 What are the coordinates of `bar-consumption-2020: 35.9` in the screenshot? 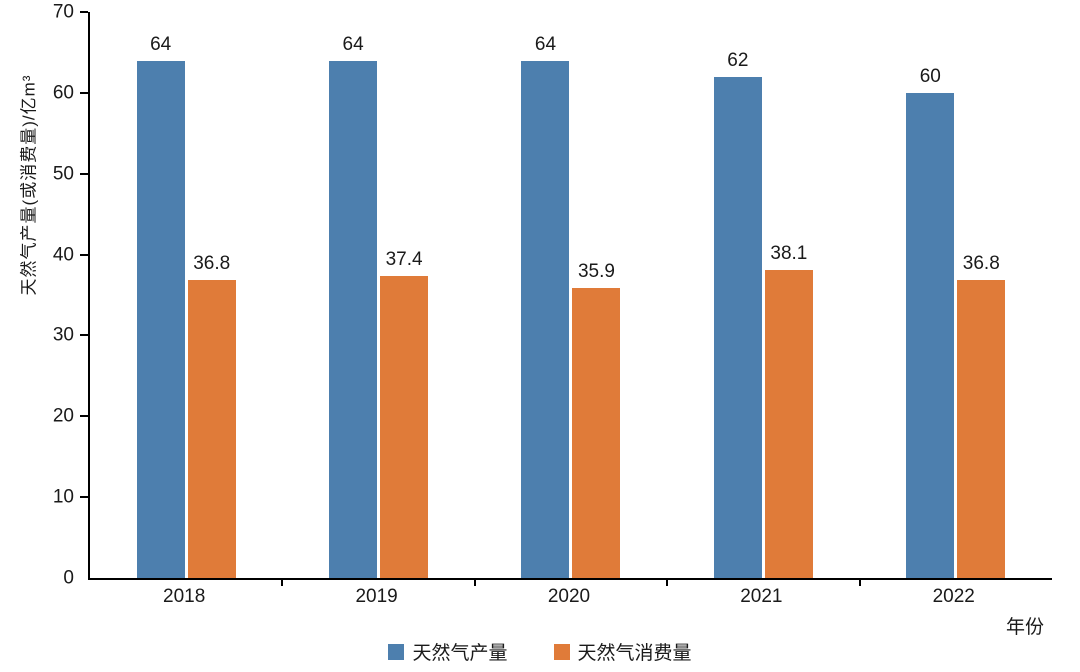 It's located at (596, 419).